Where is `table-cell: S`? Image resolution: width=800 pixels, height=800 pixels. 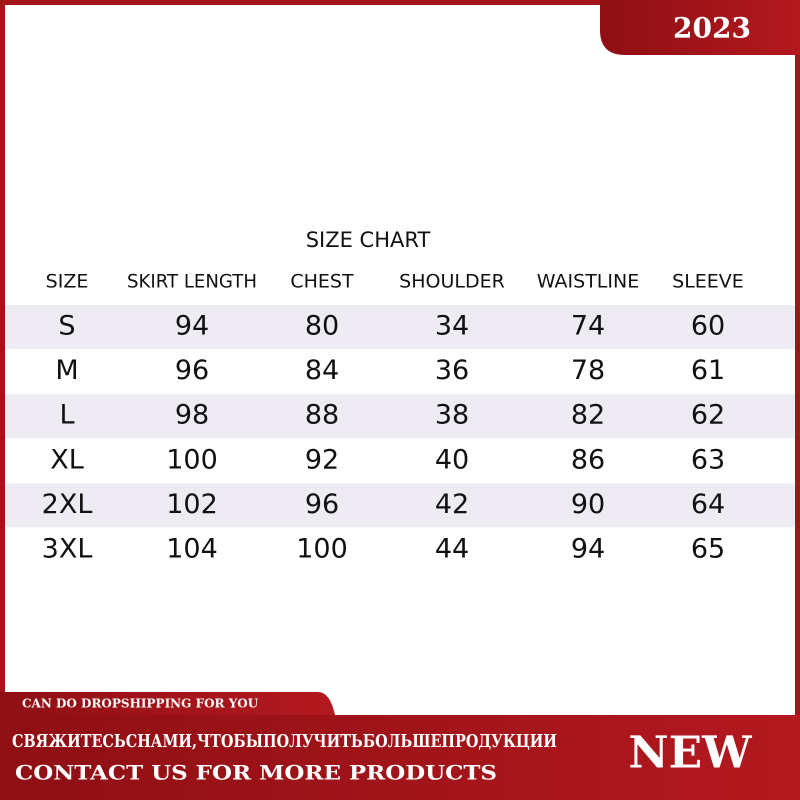 table-cell: S is located at coordinates (66, 326).